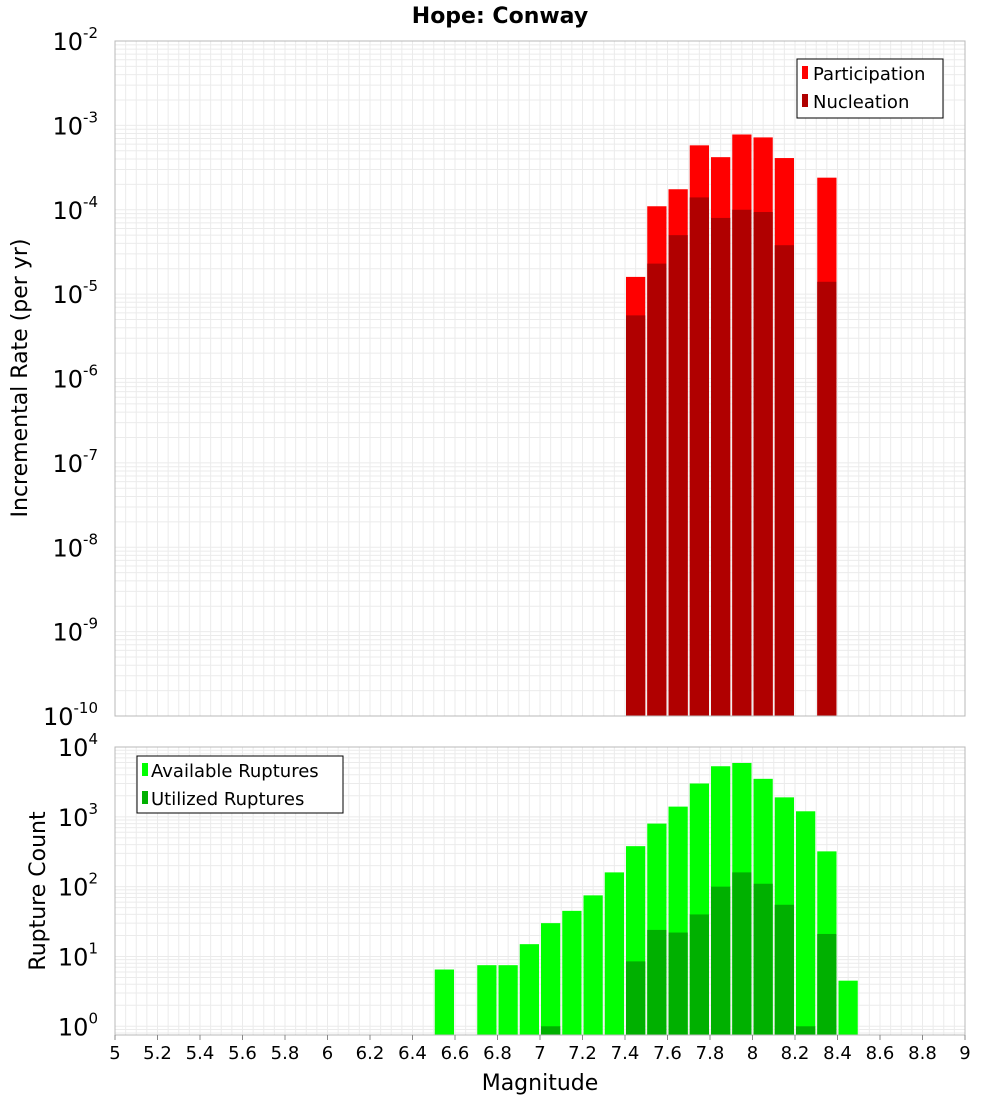  Describe the element at coordinates (93, 739) in the screenshot. I see `bottom-y-tick-exponent: 4` at that location.